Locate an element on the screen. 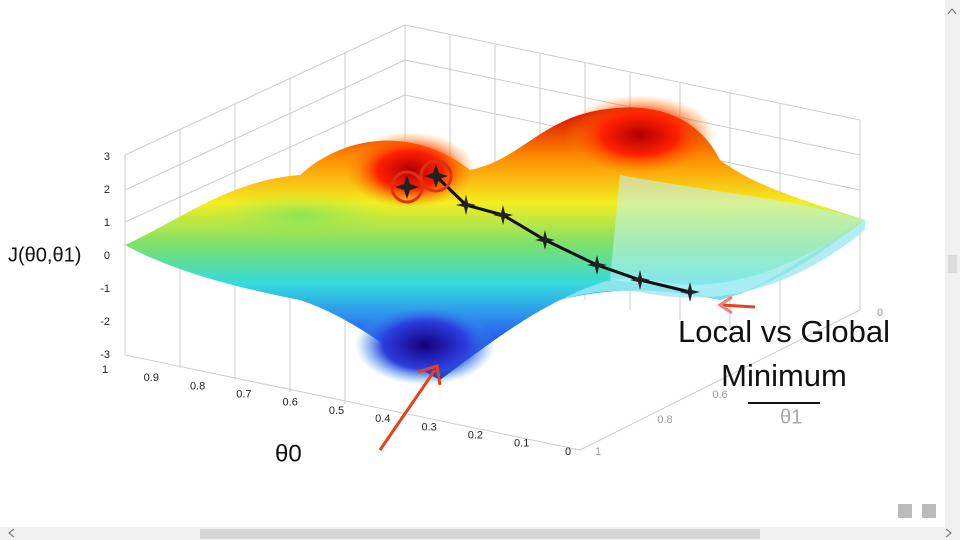 Image resolution: width=960 pixels, height=540 pixels. theta0-tick-label: 0.3 is located at coordinates (428, 427).